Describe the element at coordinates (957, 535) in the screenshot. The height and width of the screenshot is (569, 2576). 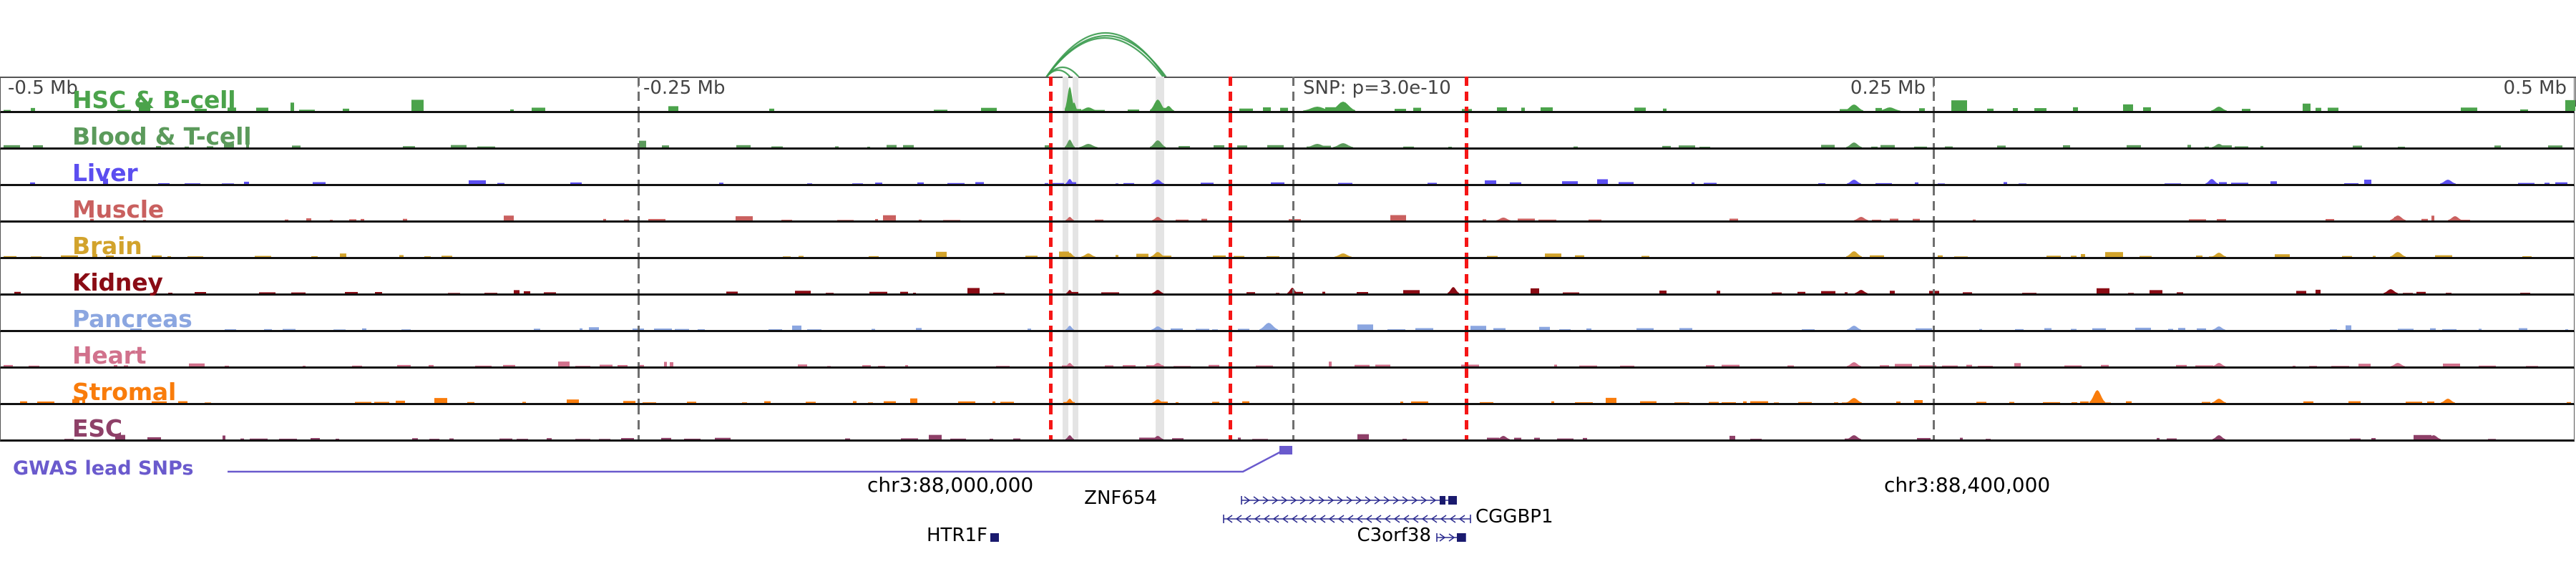
I see `gene-name-label: HTR1F` at that location.